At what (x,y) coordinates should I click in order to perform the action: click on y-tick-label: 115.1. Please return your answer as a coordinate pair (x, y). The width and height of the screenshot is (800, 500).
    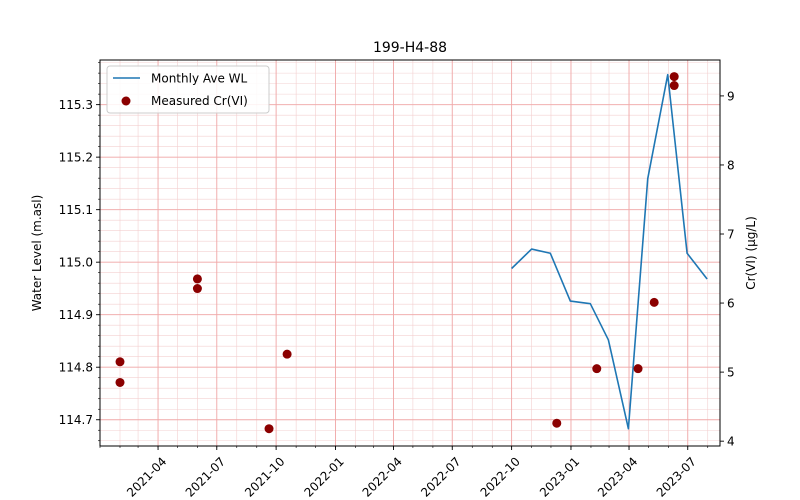
    Looking at the image, I should click on (76, 210).